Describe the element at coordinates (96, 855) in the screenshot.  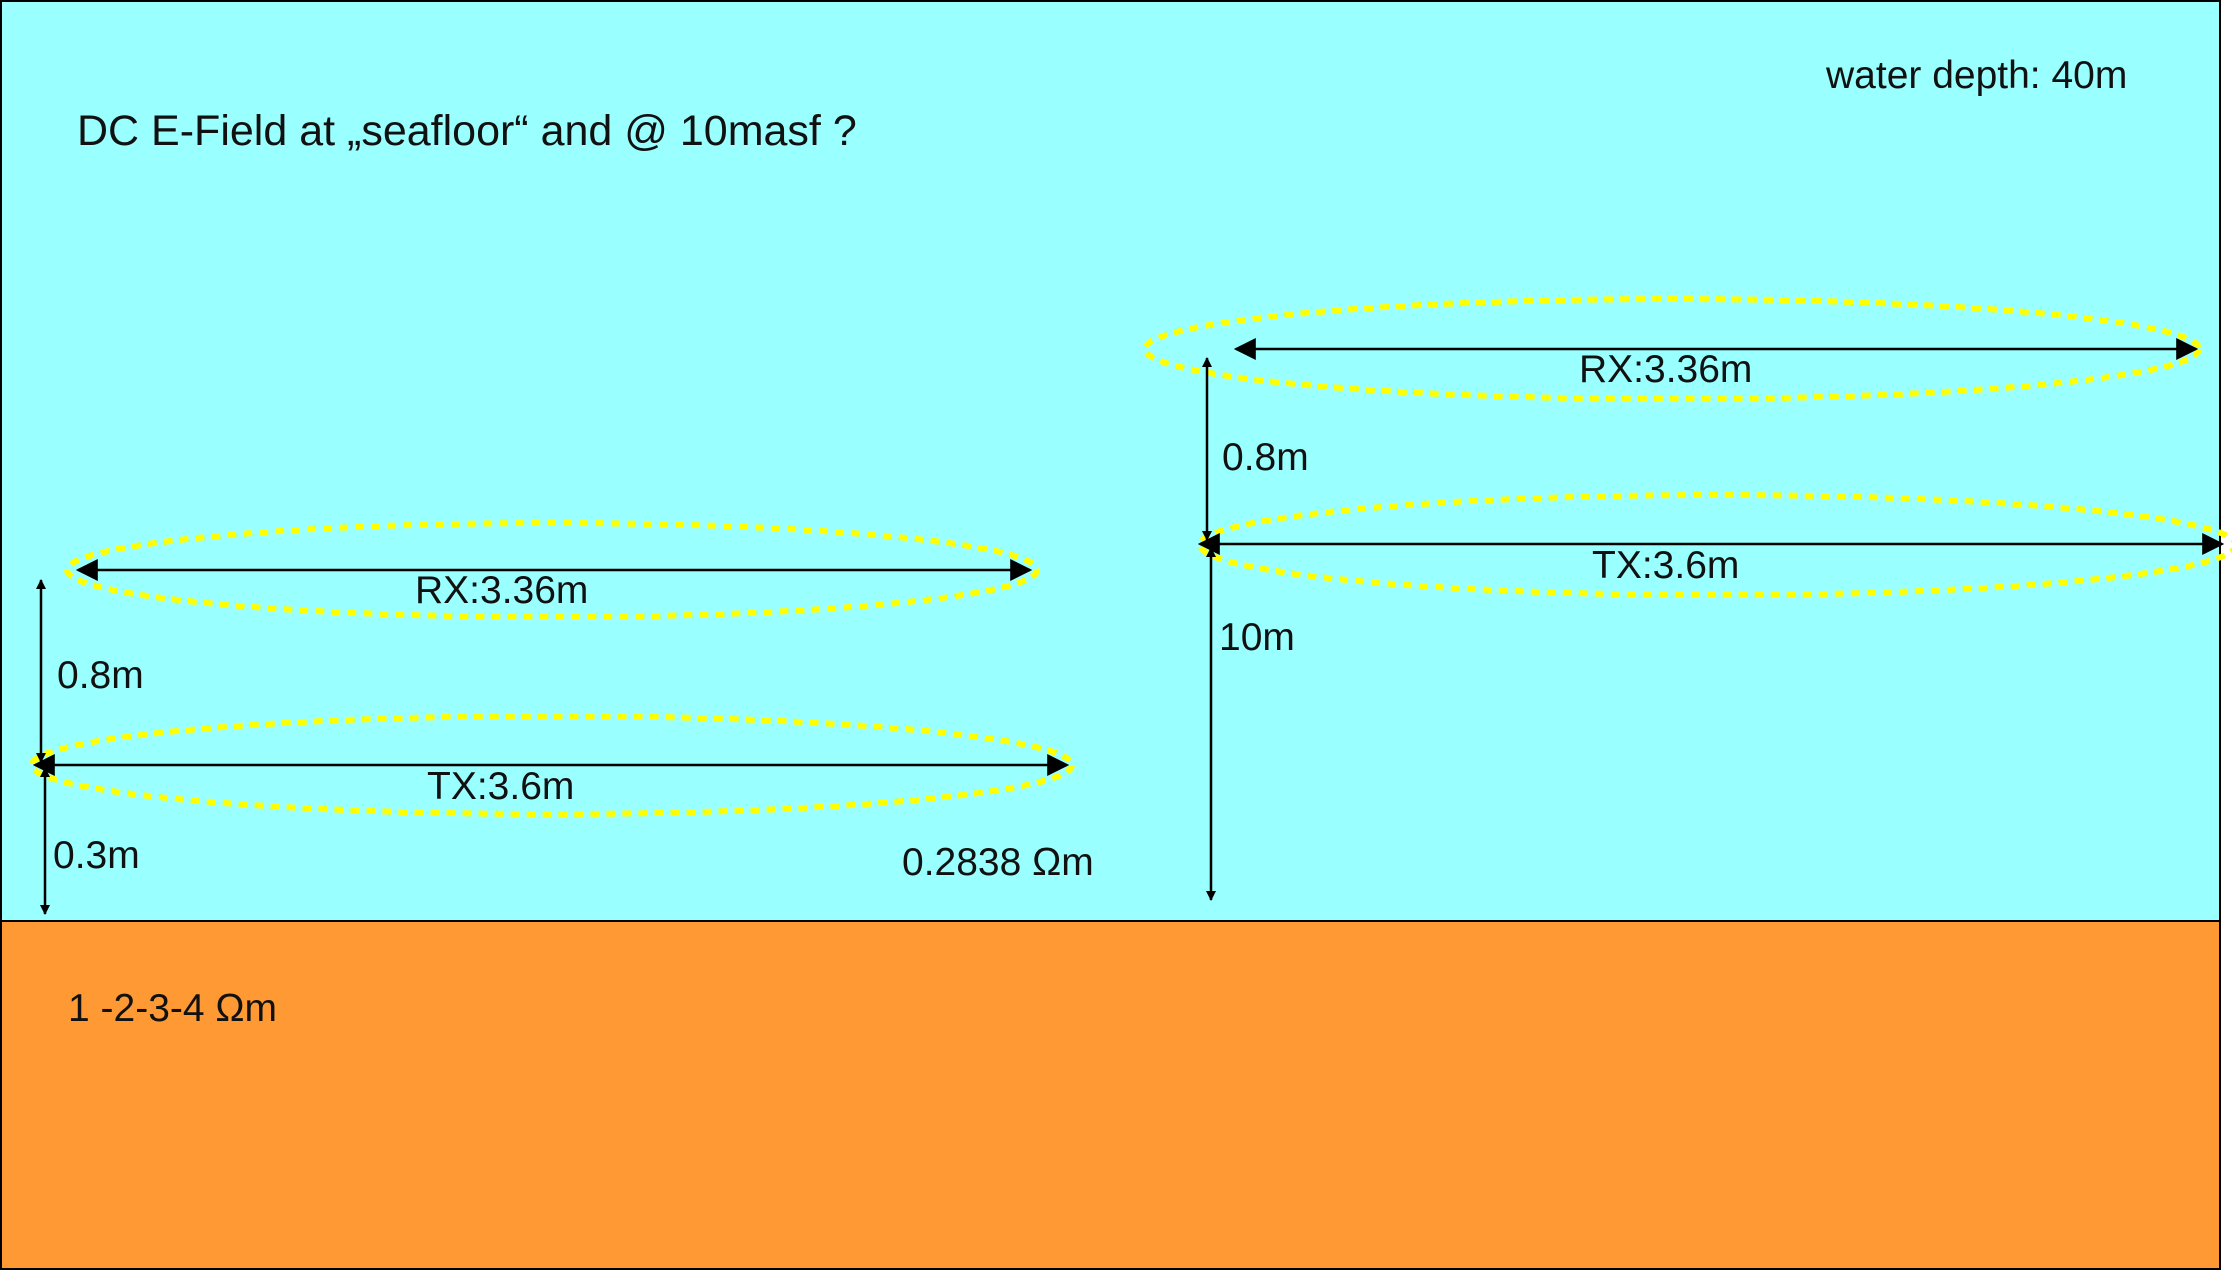
I see `left-tx-height-label: 0.3m` at that location.